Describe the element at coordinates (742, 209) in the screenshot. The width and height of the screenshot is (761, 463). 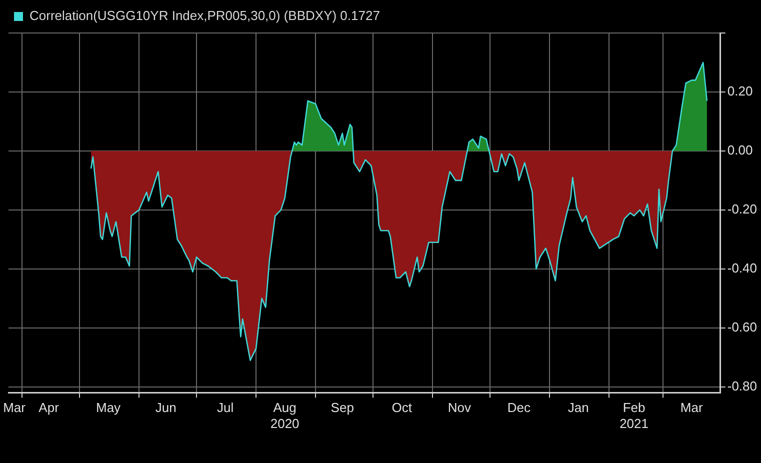
I see `y-tick-label: -0.20` at that location.